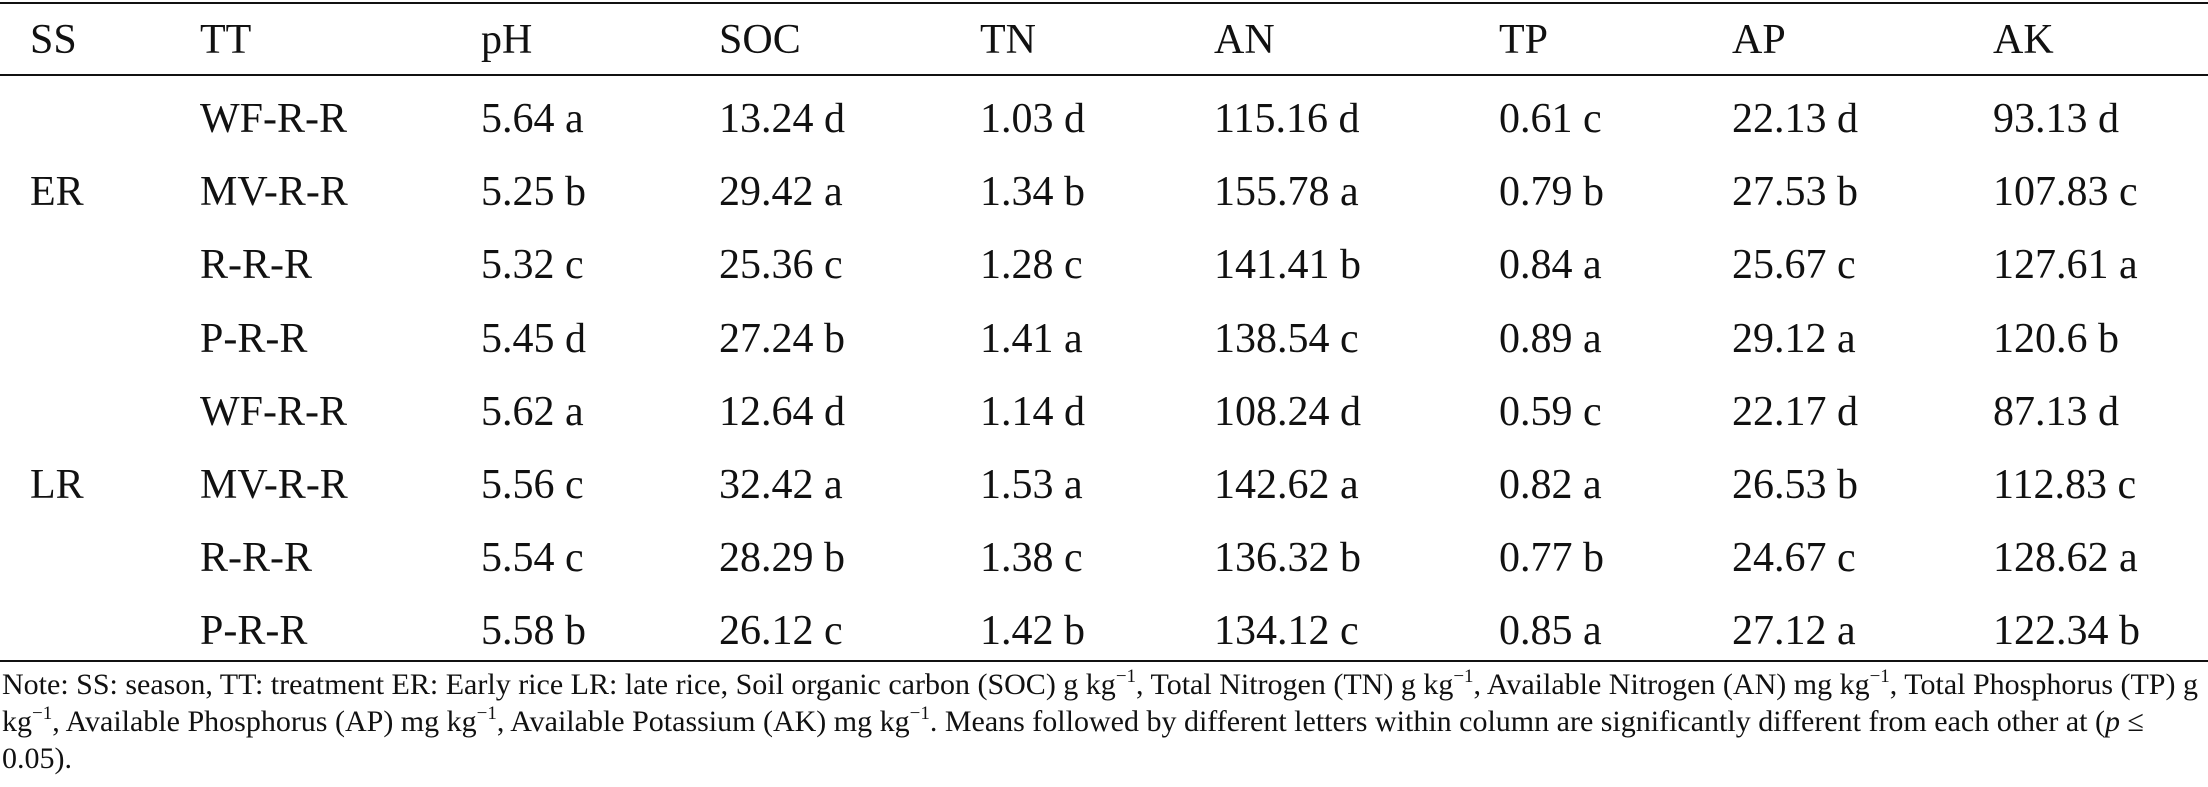  What do you see at coordinates (1550, 265) in the screenshot?
I see `cell-tp: 0.84 a` at bounding box center [1550, 265].